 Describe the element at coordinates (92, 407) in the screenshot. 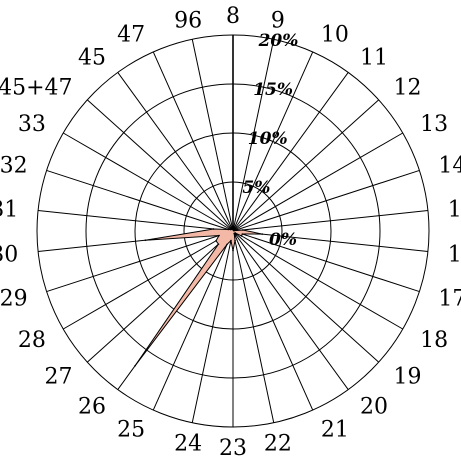

I see `category-label: 26` at that location.